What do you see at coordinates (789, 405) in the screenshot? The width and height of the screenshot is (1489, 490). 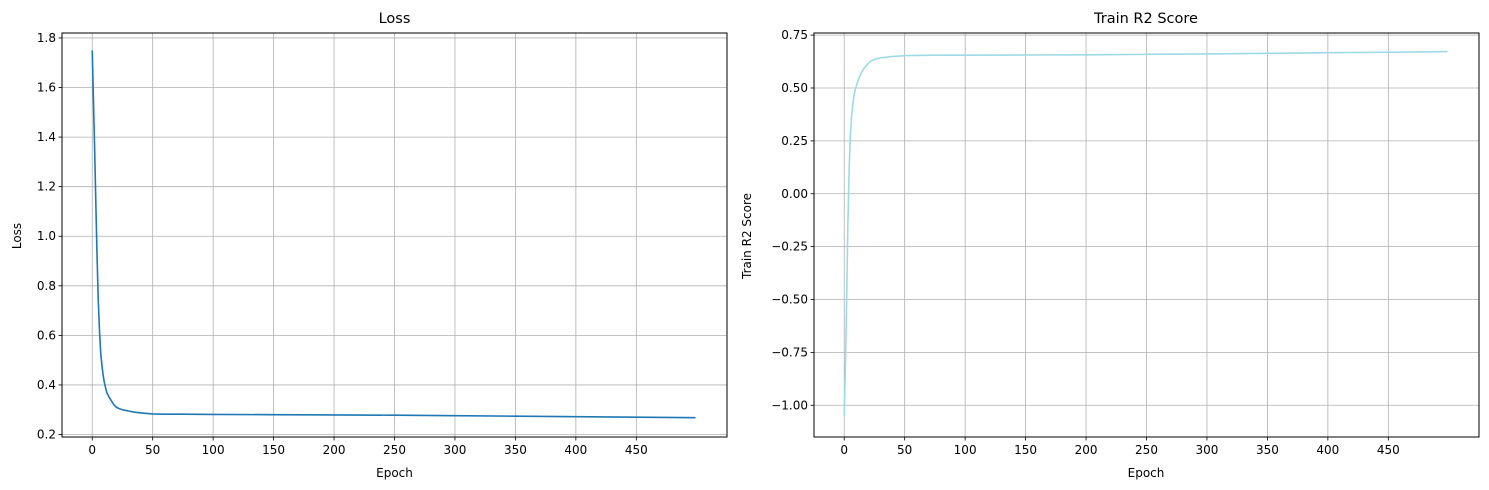 I see `r2-y-tick-label: −1.00` at bounding box center [789, 405].